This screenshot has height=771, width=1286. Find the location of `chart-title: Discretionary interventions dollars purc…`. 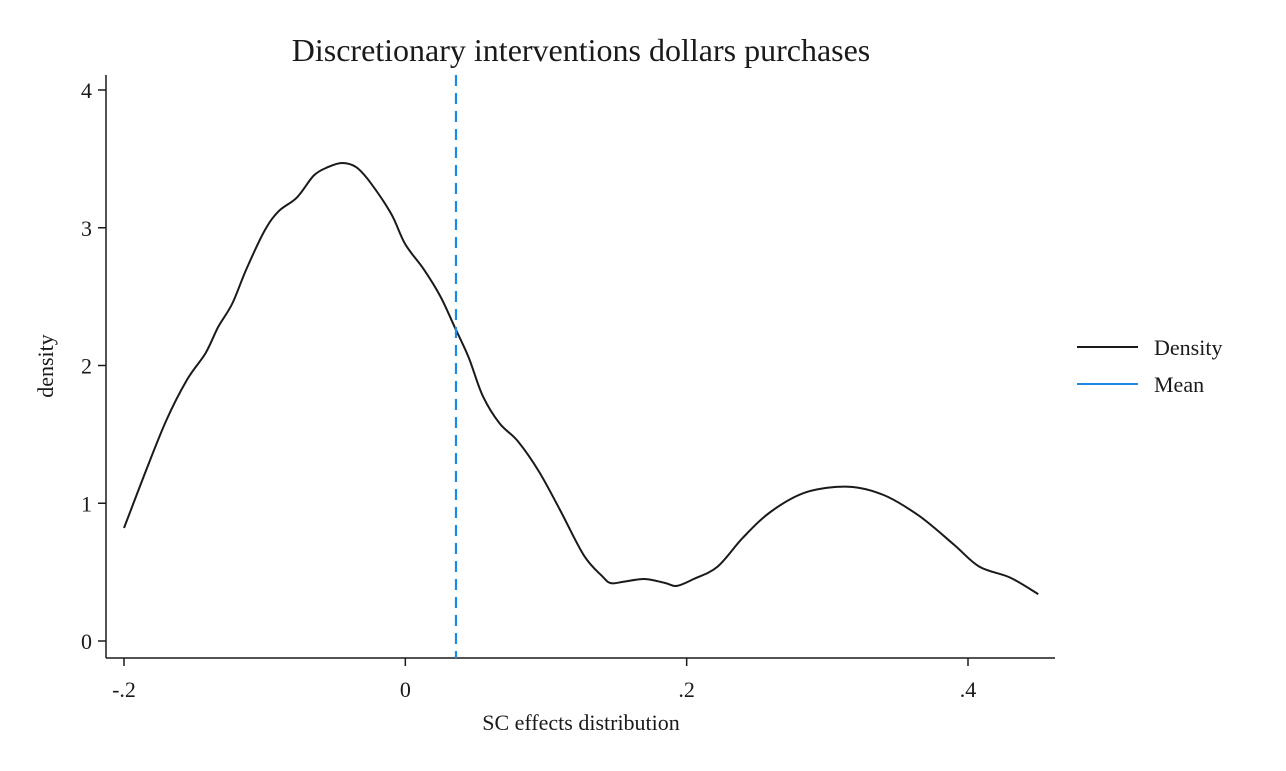

chart-title: Discretionary interventions dollars purc… is located at coordinates (581, 50).